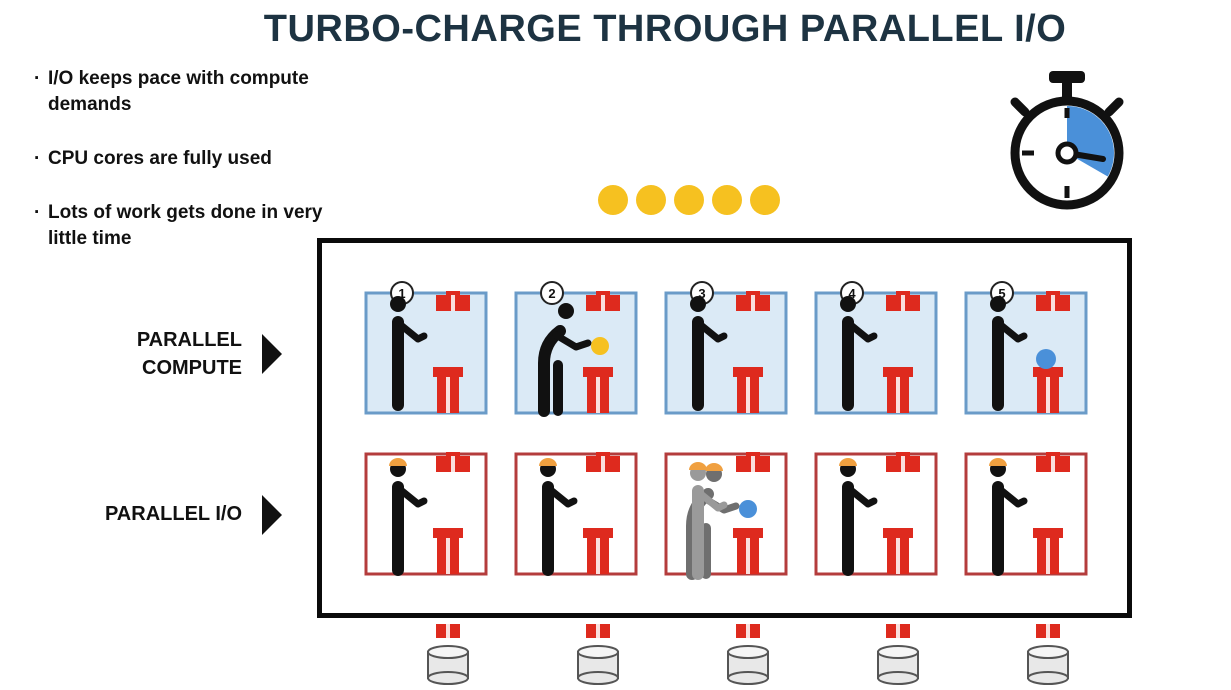 This screenshot has width=1231, height=690. I want to click on stopwatch-button-right, so click(1114, 107).